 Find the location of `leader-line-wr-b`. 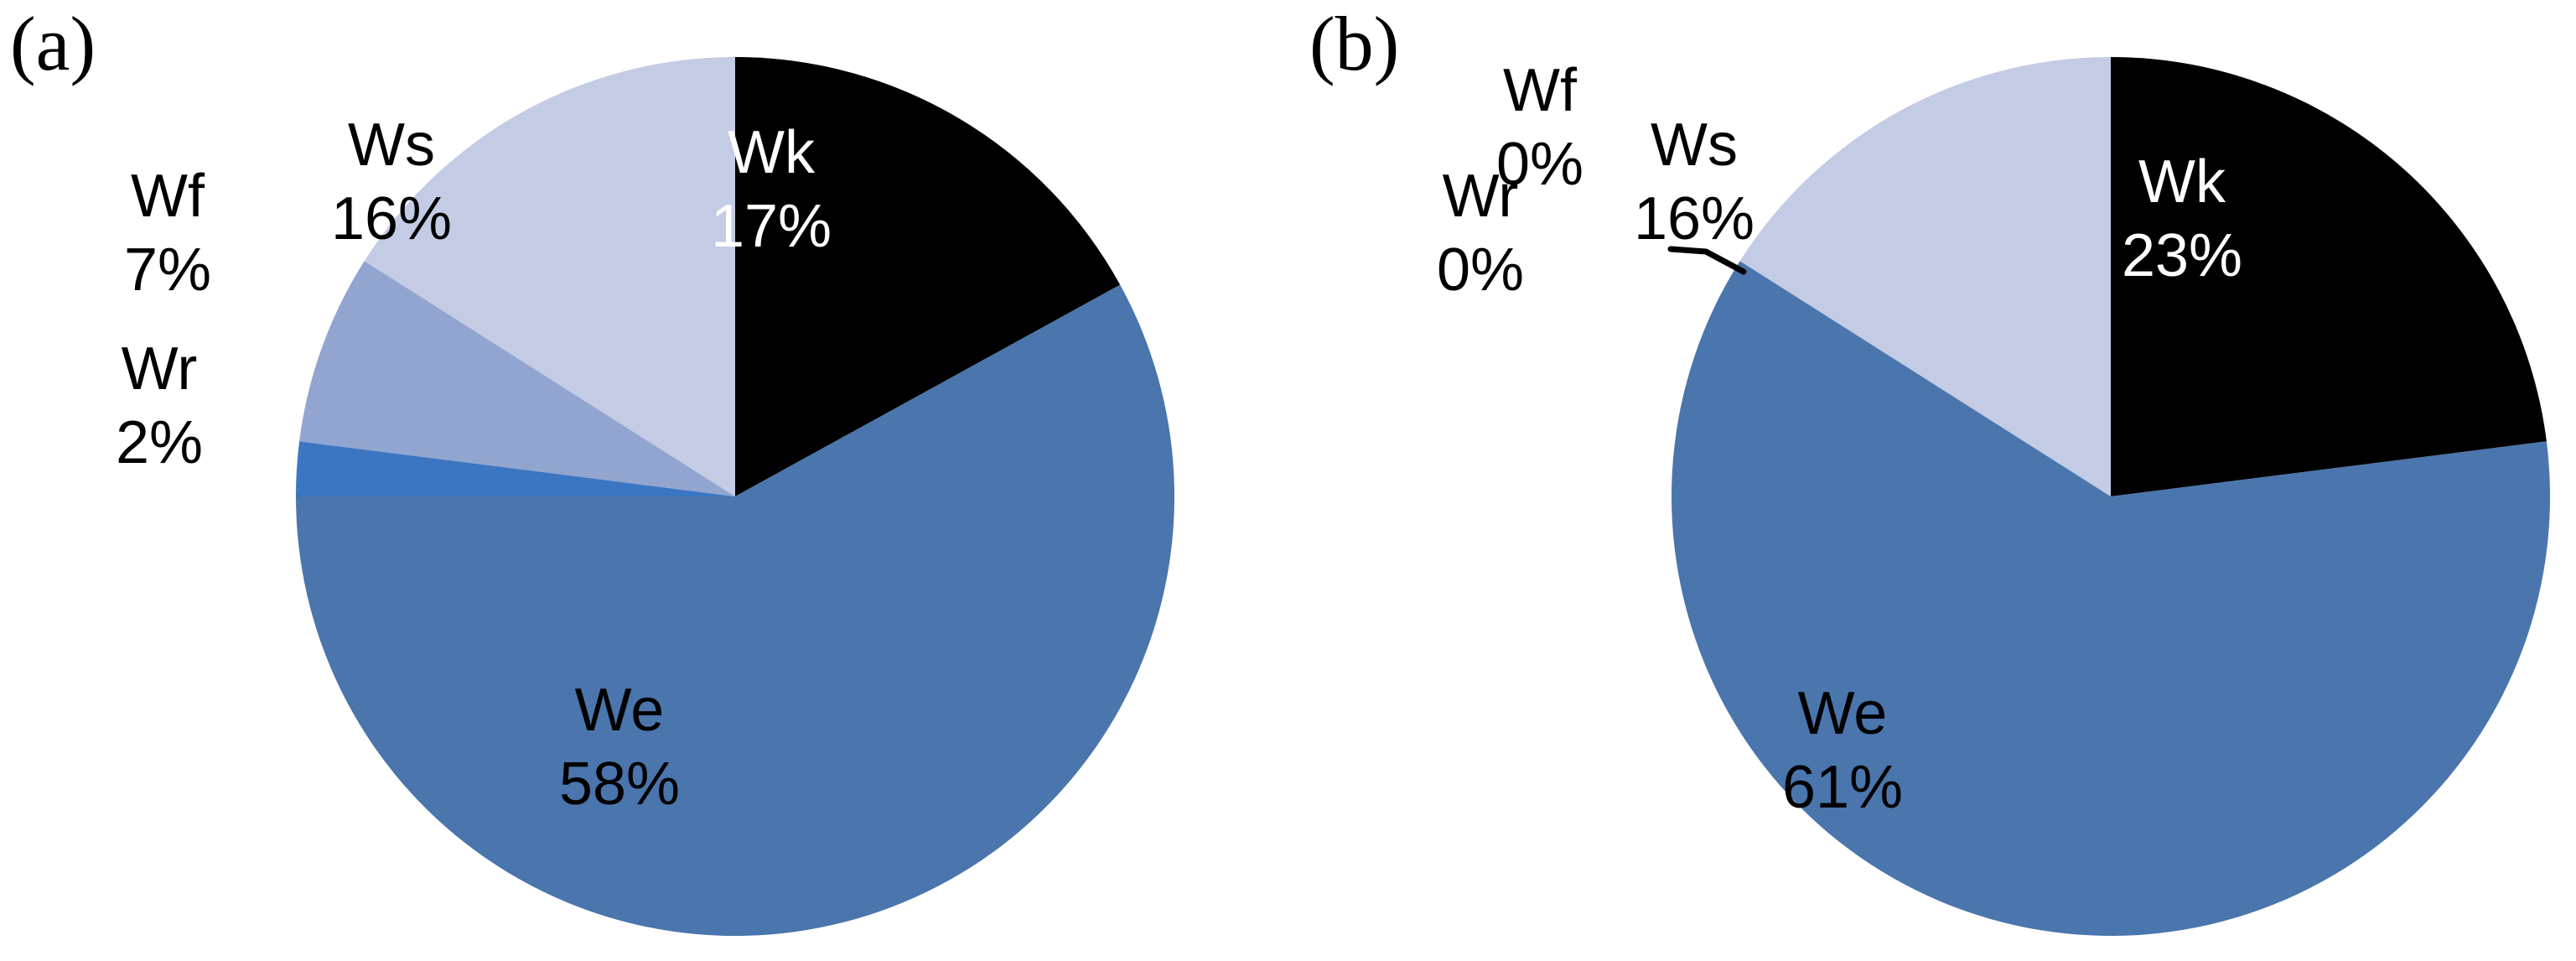

leader-line-wr-b is located at coordinates (1707, 260).